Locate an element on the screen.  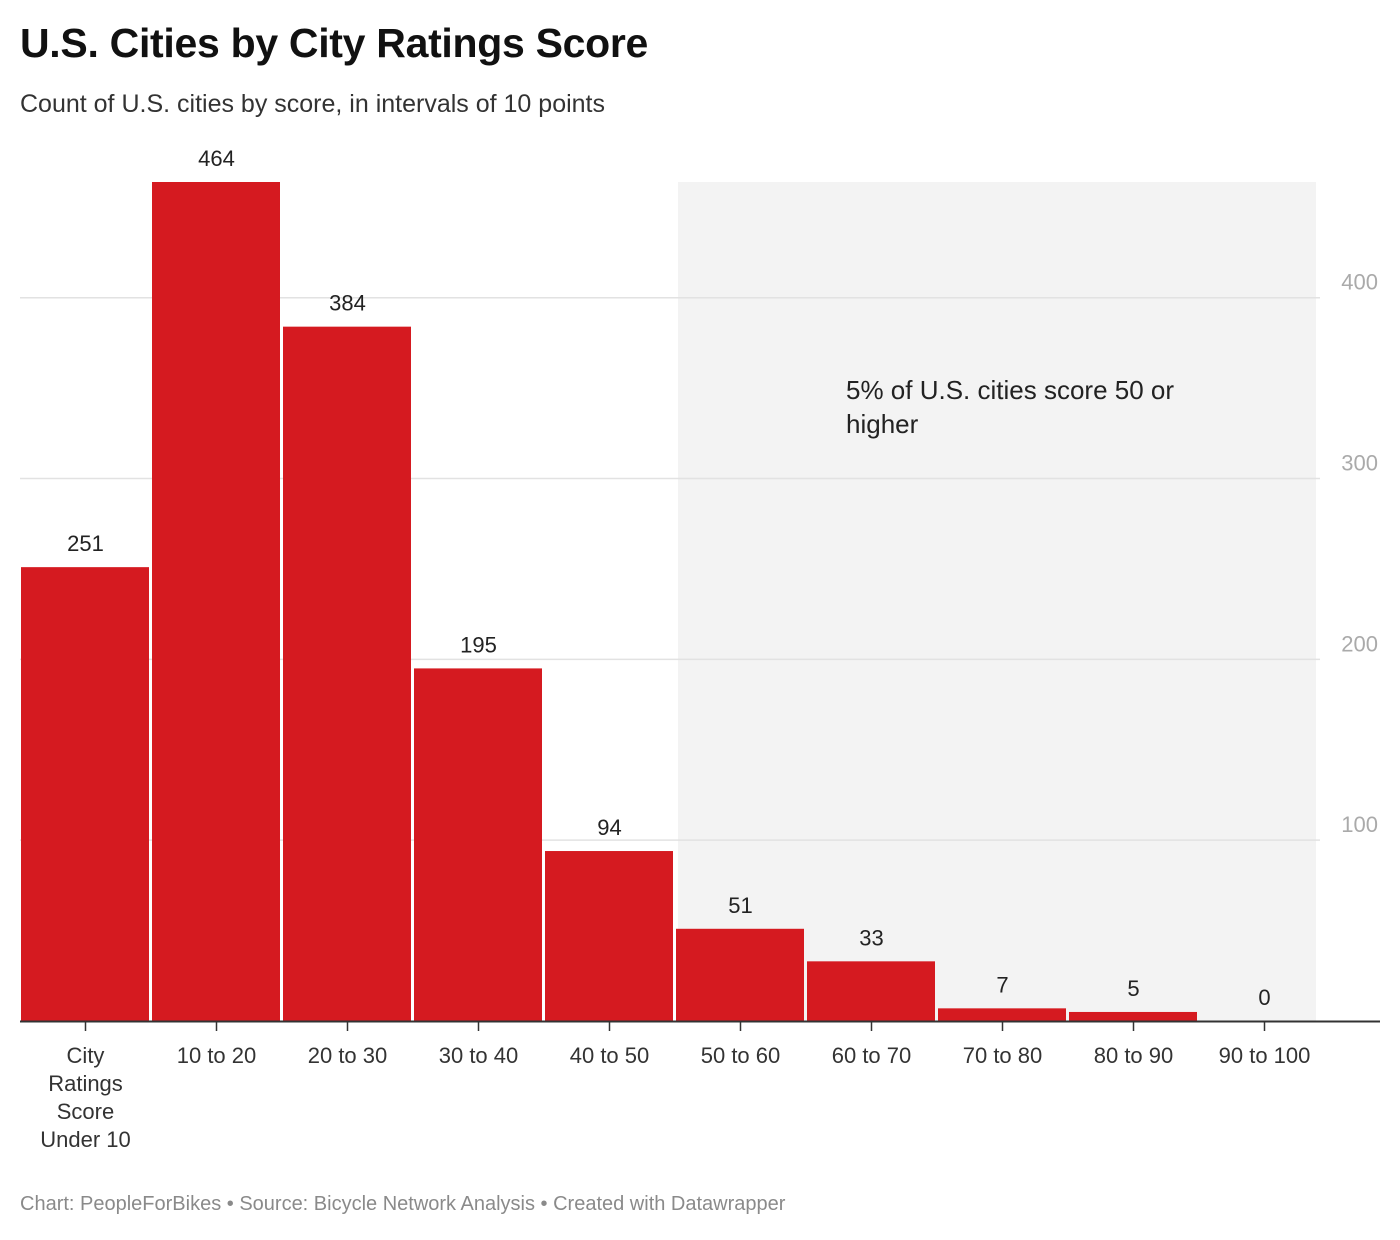
value-label: 464 is located at coordinates (216, 158).